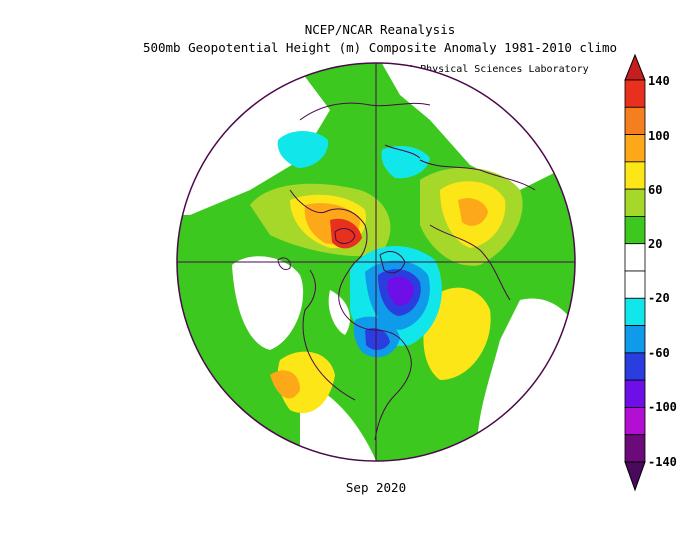 This screenshot has height=542, width=700. What do you see at coordinates (659, 136) in the screenshot?
I see `colorbar-label: 100` at bounding box center [659, 136].